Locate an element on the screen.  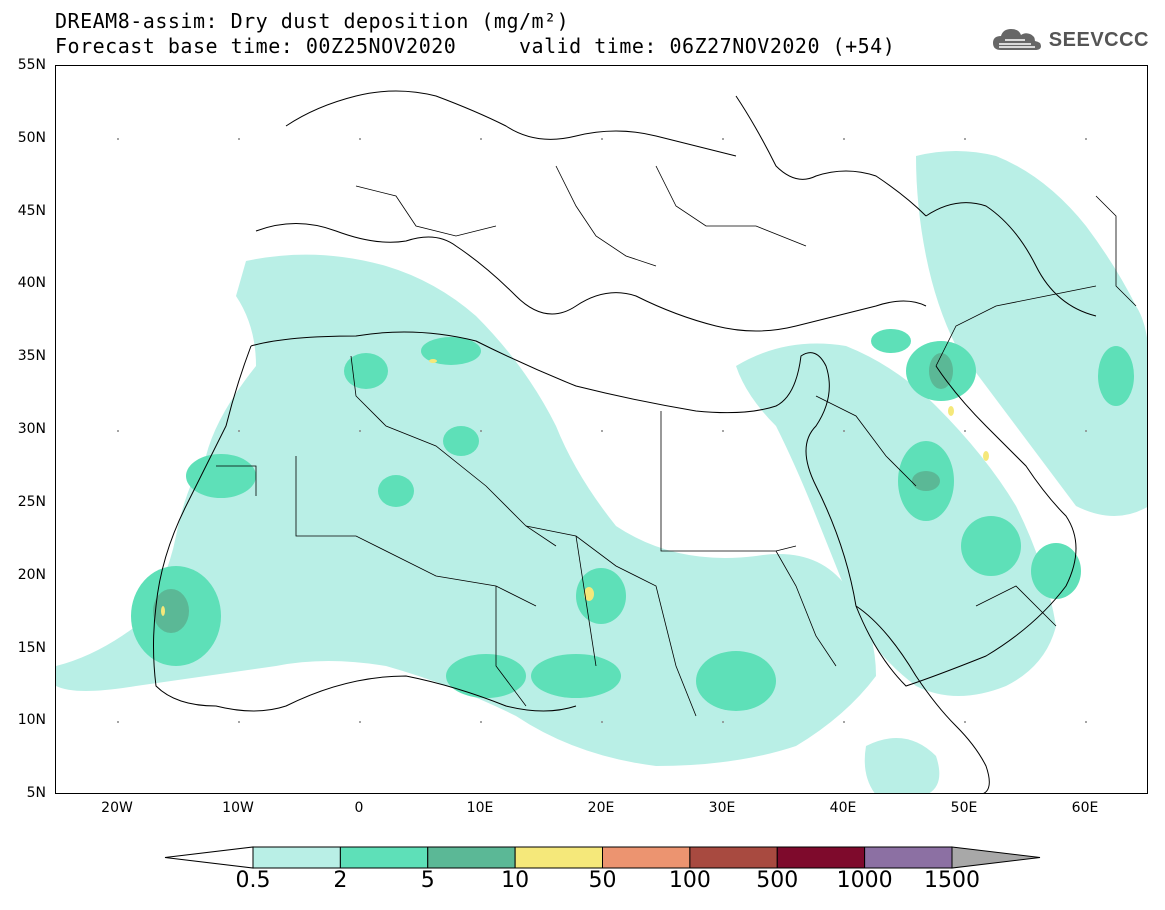
colorbar-level-label: 10 is located at coordinates (515, 880).